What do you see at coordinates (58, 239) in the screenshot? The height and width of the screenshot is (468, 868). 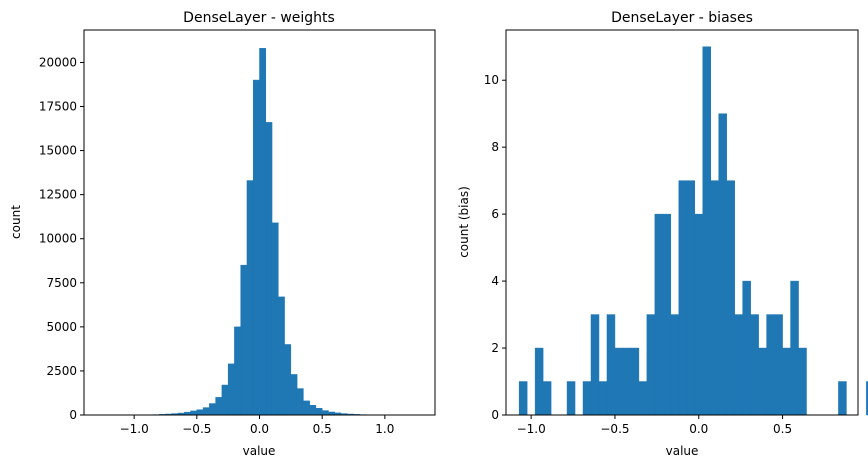 I see `weights-y-tick-label: 10000` at bounding box center [58, 239].